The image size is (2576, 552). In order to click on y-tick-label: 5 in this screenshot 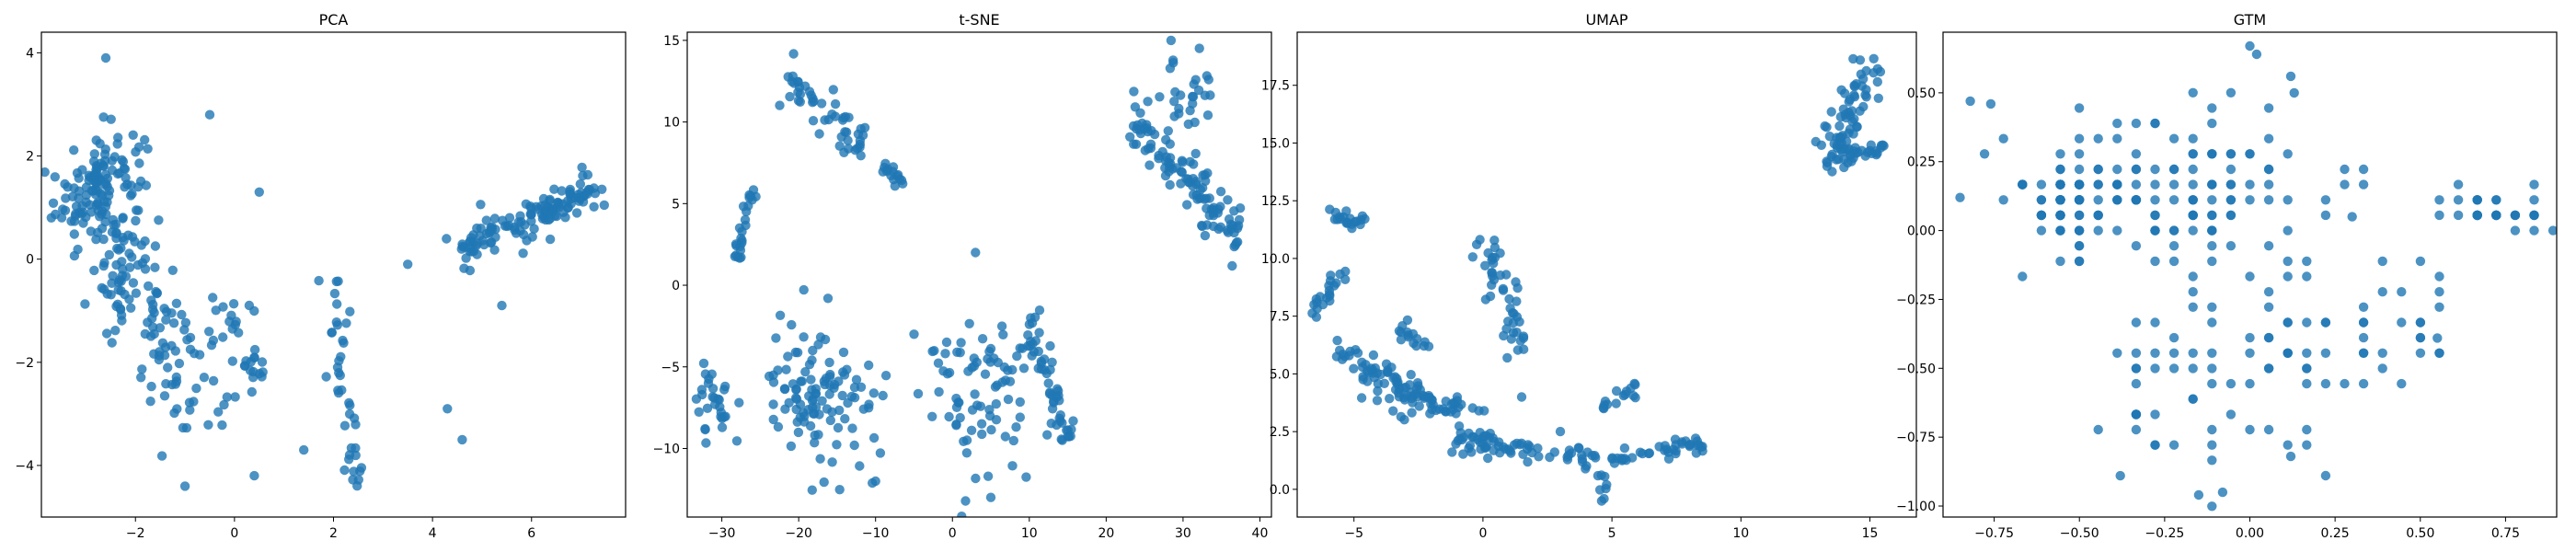, I will do `click(676, 204)`.